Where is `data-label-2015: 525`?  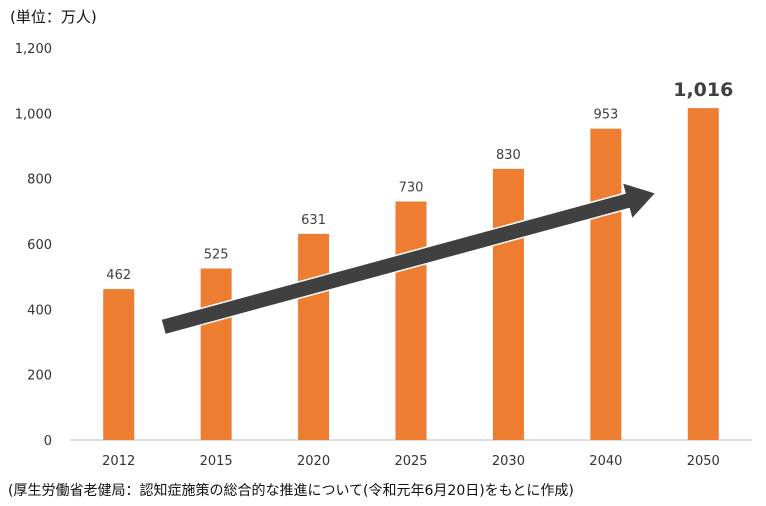 data-label-2015: 525 is located at coordinates (216, 255).